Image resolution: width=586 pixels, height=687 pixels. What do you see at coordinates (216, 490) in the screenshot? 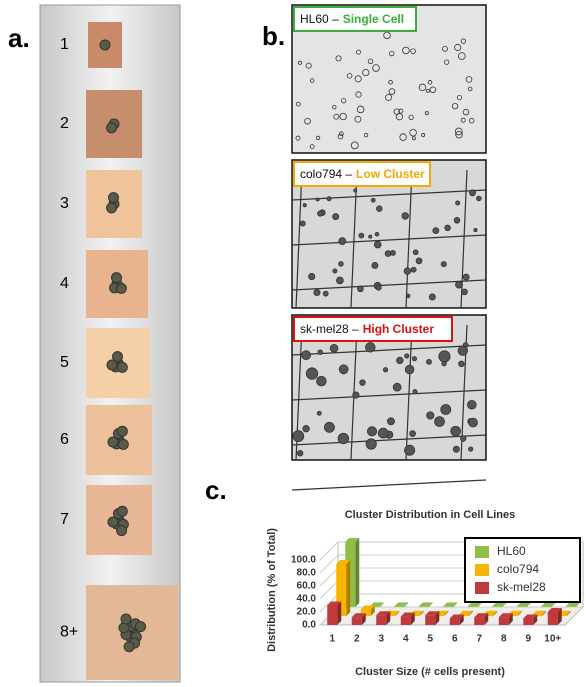
I see `panel-label: c.` at bounding box center [216, 490].